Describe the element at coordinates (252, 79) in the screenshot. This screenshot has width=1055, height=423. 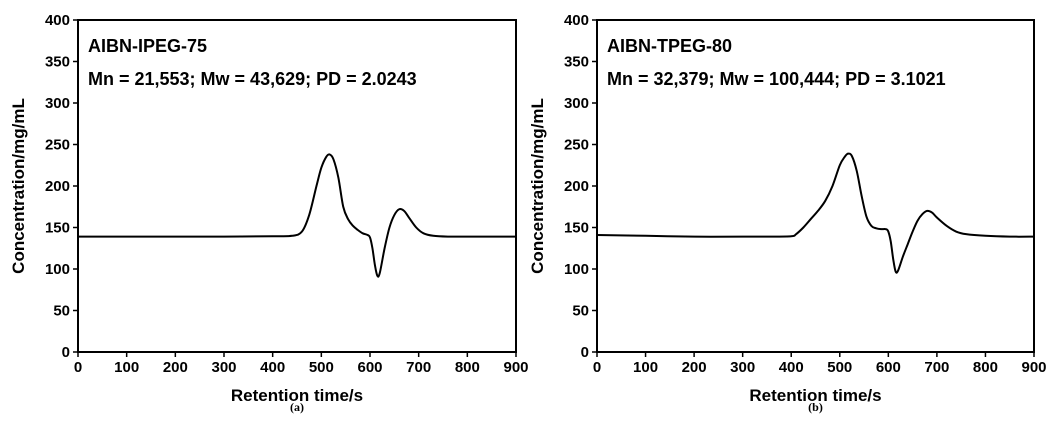
I see `molecular-weight-annotation: Mn = 21,553; Mw = 43,629; PD = 2.0243` at that location.